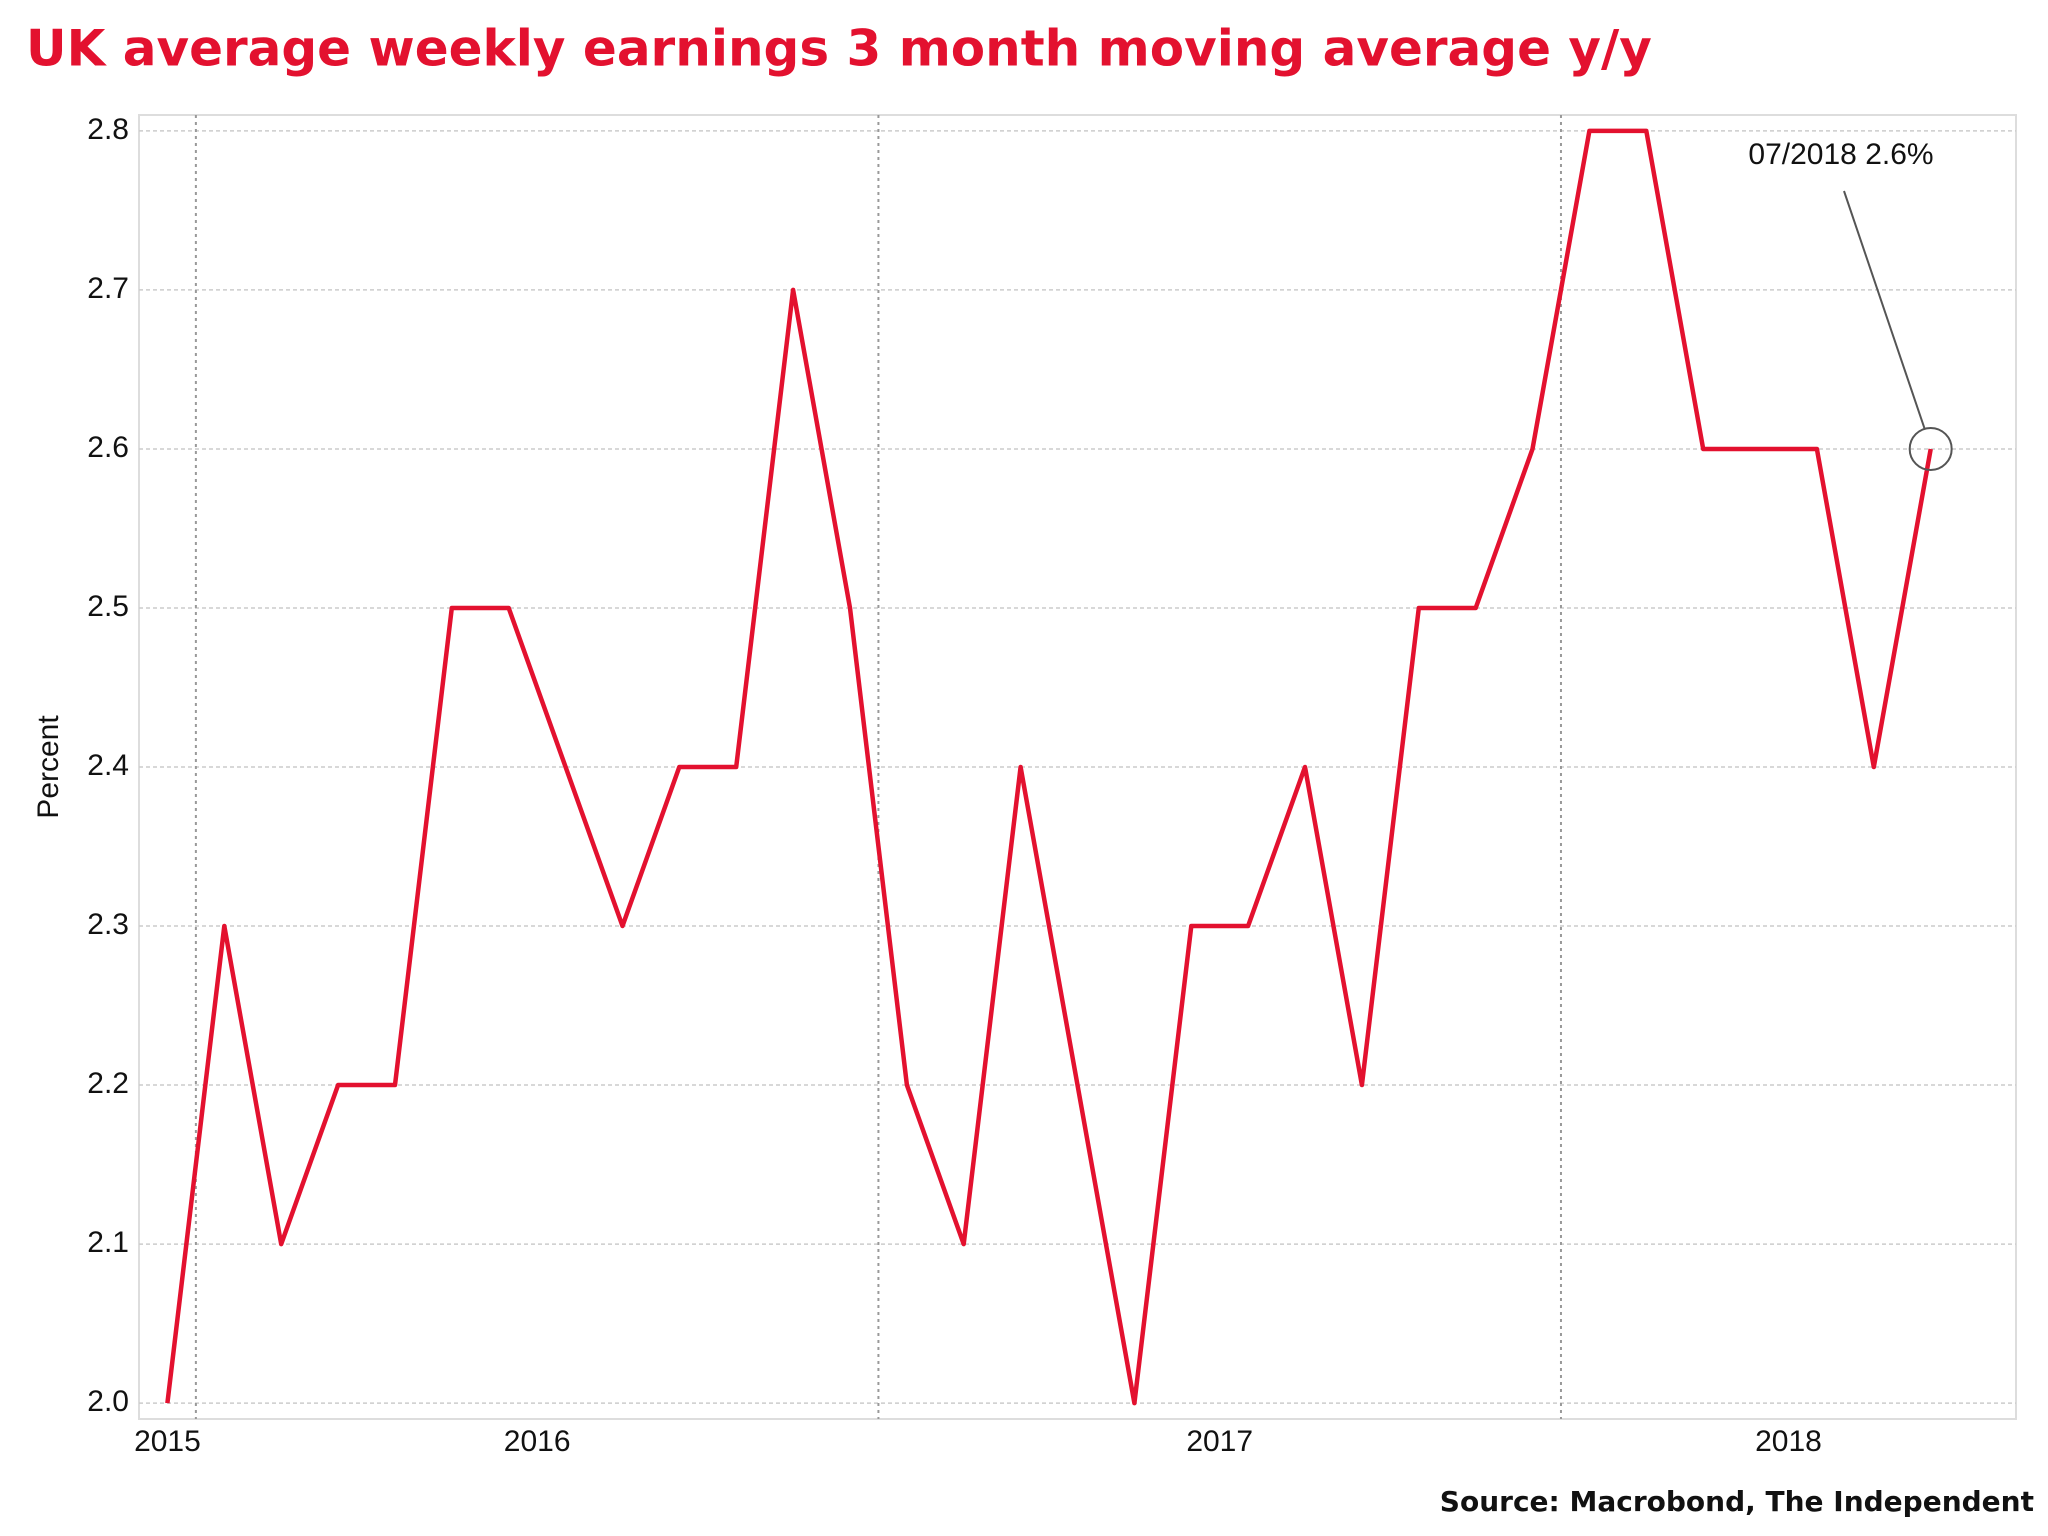 Image resolution: width=2048 pixels, height=1536 pixels. I want to click on y-tick-label: 2.4, so click(108, 765).